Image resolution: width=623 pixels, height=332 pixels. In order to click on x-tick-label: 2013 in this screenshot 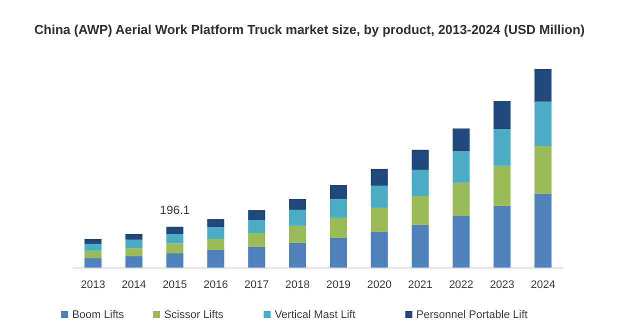, I will do `click(93, 285)`.